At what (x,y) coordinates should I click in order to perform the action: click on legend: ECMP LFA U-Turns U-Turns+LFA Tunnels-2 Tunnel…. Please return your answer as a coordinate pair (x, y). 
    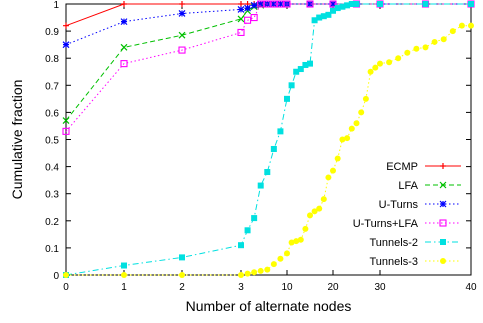
    Looking at the image, I should click on (407, 214).